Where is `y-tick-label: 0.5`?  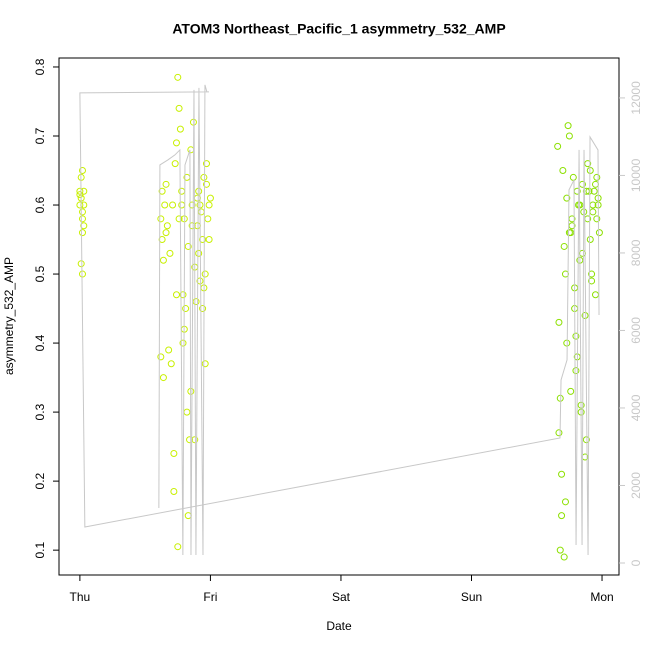
y-tick-label: 0.5 is located at coordinates (40, 273).